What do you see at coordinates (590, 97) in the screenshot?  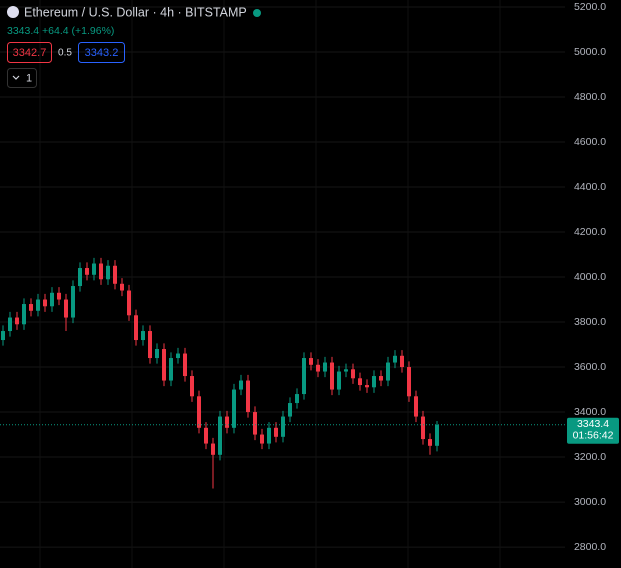 I see `y-tick-label: 4800.0` at bounding box center [590, 97].